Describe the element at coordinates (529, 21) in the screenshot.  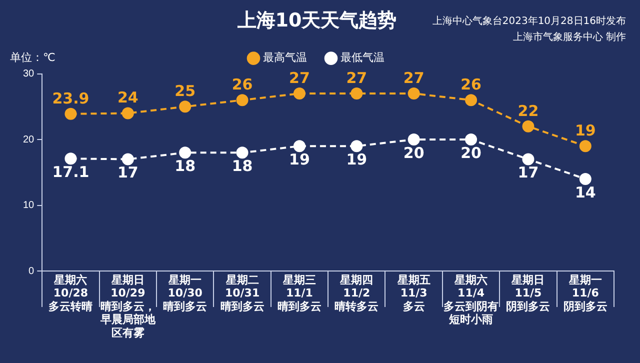
I see `text: 上海中心气象台2023年10月28日16时发布` at that location.